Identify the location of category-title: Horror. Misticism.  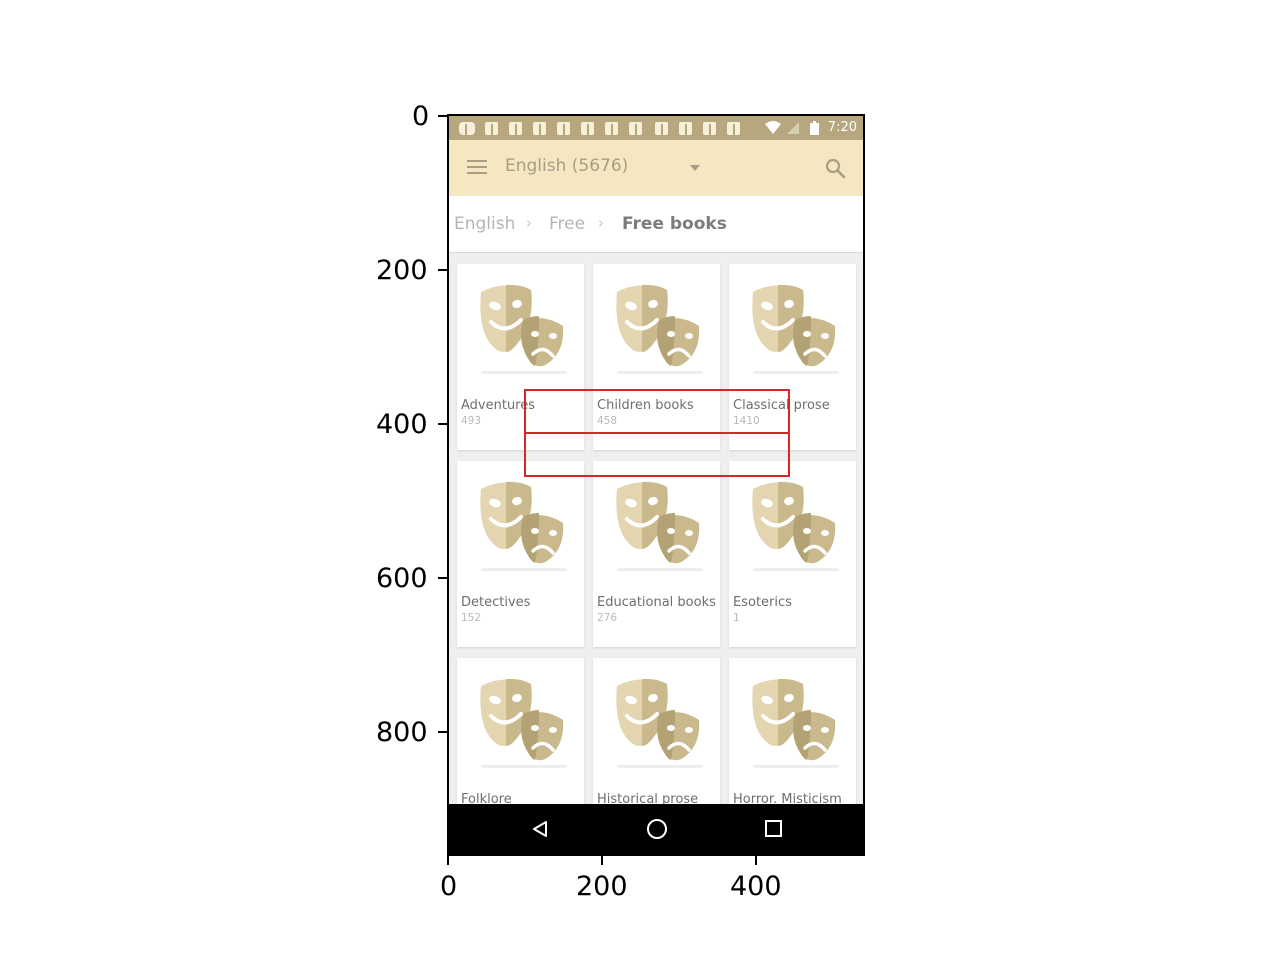
(787, 799).